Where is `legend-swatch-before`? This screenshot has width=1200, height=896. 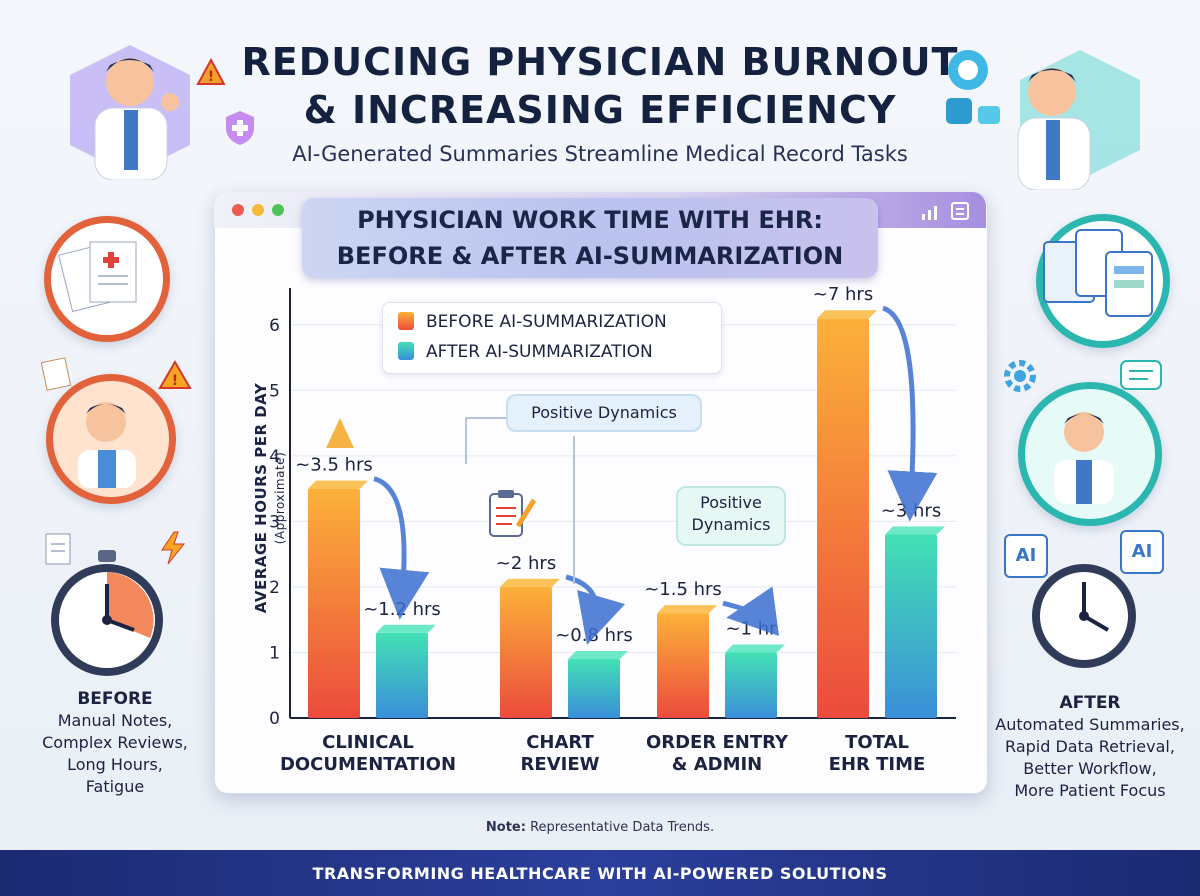
legend-swatch-before is located at coordinates (406, 321).